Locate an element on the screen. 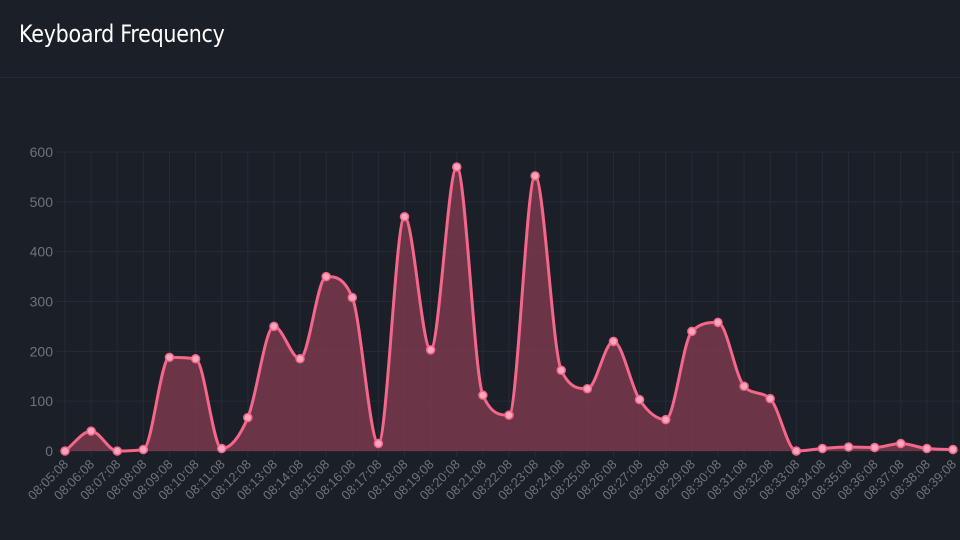 This screenshot has height=540, width=960. y-tick-label: 400 is located at coordinates (42, 252).